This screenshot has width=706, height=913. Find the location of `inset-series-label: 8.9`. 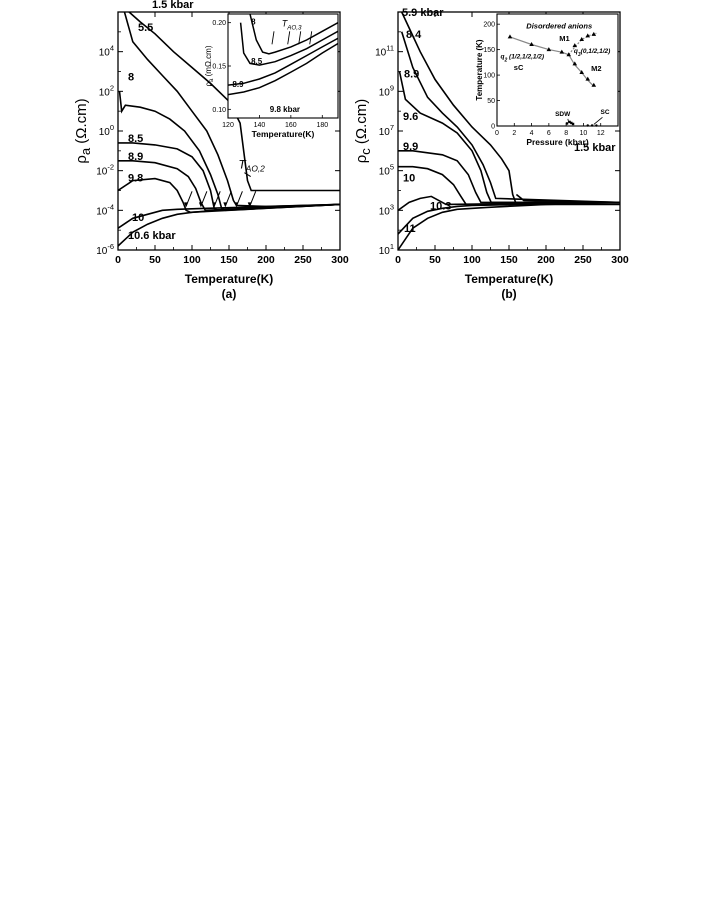

inset-series-label: 8.9 is located at coordinates (238, 84).